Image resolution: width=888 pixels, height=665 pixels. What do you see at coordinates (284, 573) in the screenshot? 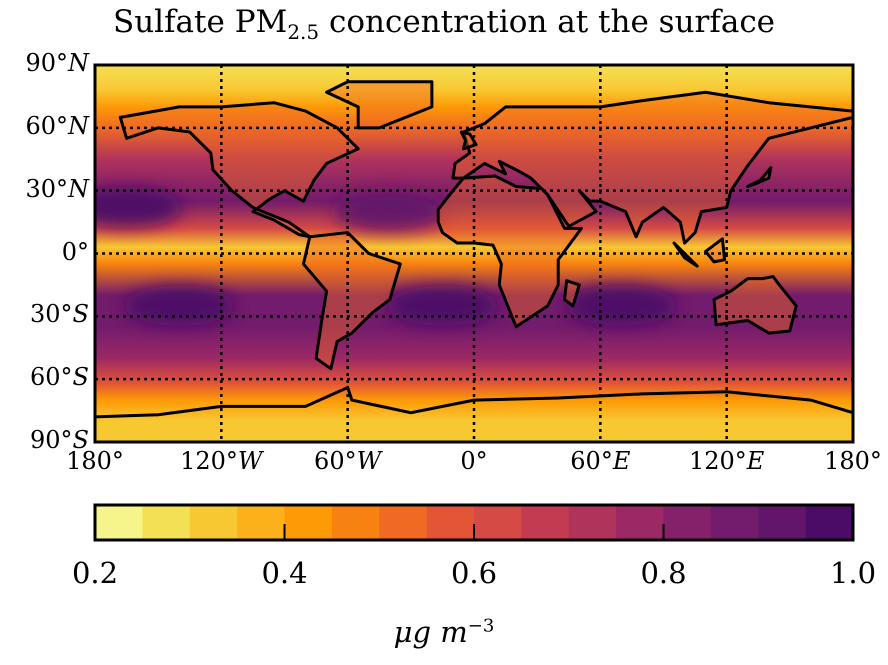
I see `colorbar-tick-label: 0.4` at bounding box center [284, 573].